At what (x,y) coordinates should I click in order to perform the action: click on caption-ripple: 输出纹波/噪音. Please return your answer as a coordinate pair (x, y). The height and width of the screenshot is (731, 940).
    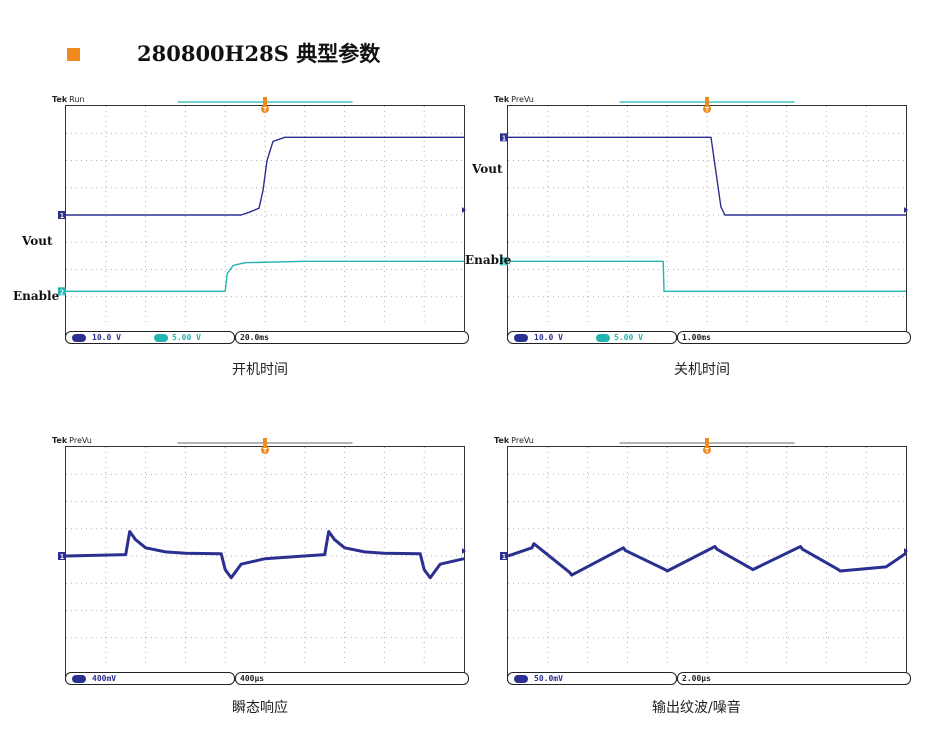
    Looking at the image, I should click on (696, 708).